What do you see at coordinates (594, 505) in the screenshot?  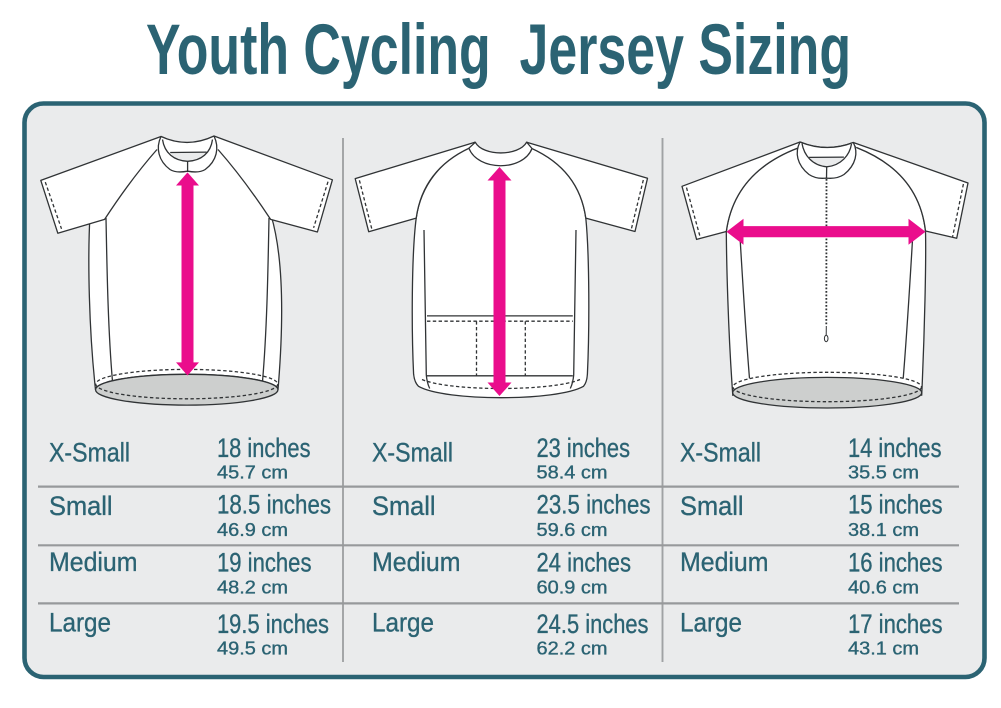 I see `svg-text: 23.5 inches` at bounding box center [594, 505].